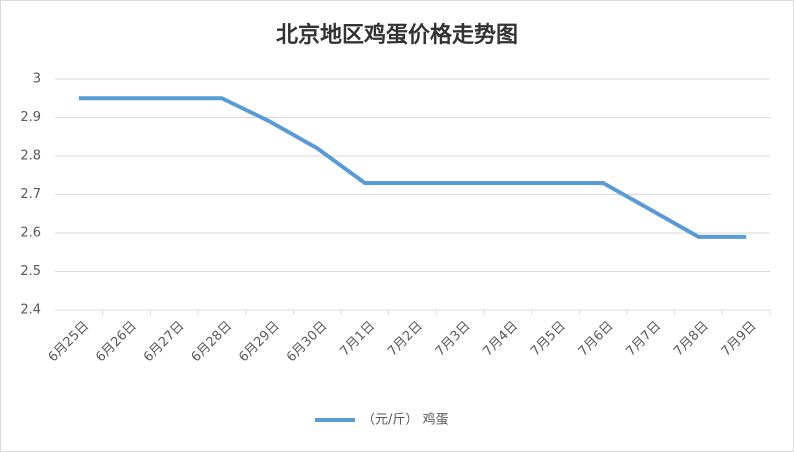 Image resolution: width=794 pixels, height=452 pixels. I want to click on y-tick-label: 2.6, so click(30, 233).